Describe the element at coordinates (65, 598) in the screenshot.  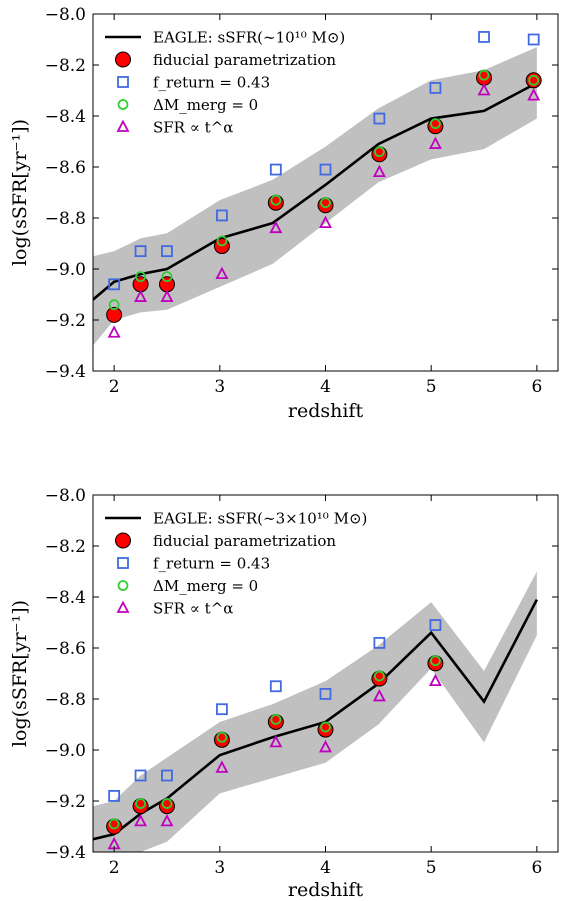
I see `y-tick-label: −8.4` at that location.